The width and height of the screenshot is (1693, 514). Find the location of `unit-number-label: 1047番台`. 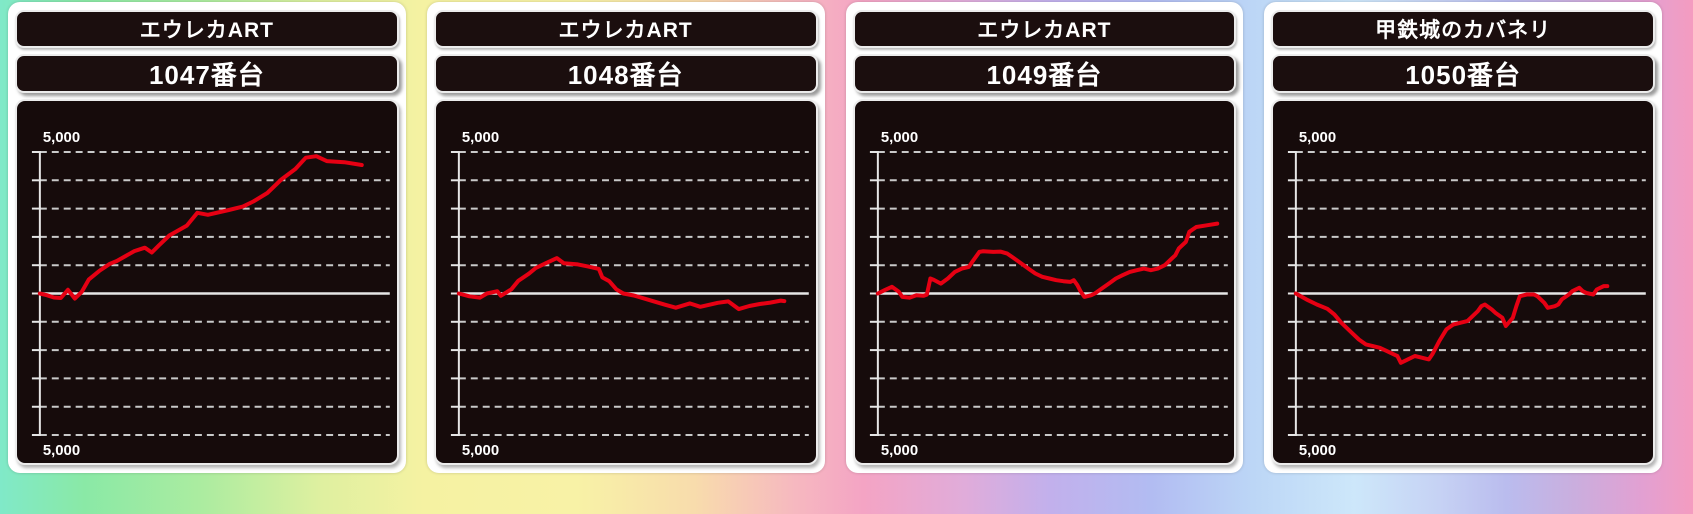

unit-number-label: 1047番台 is located at coordinates (206, 75).